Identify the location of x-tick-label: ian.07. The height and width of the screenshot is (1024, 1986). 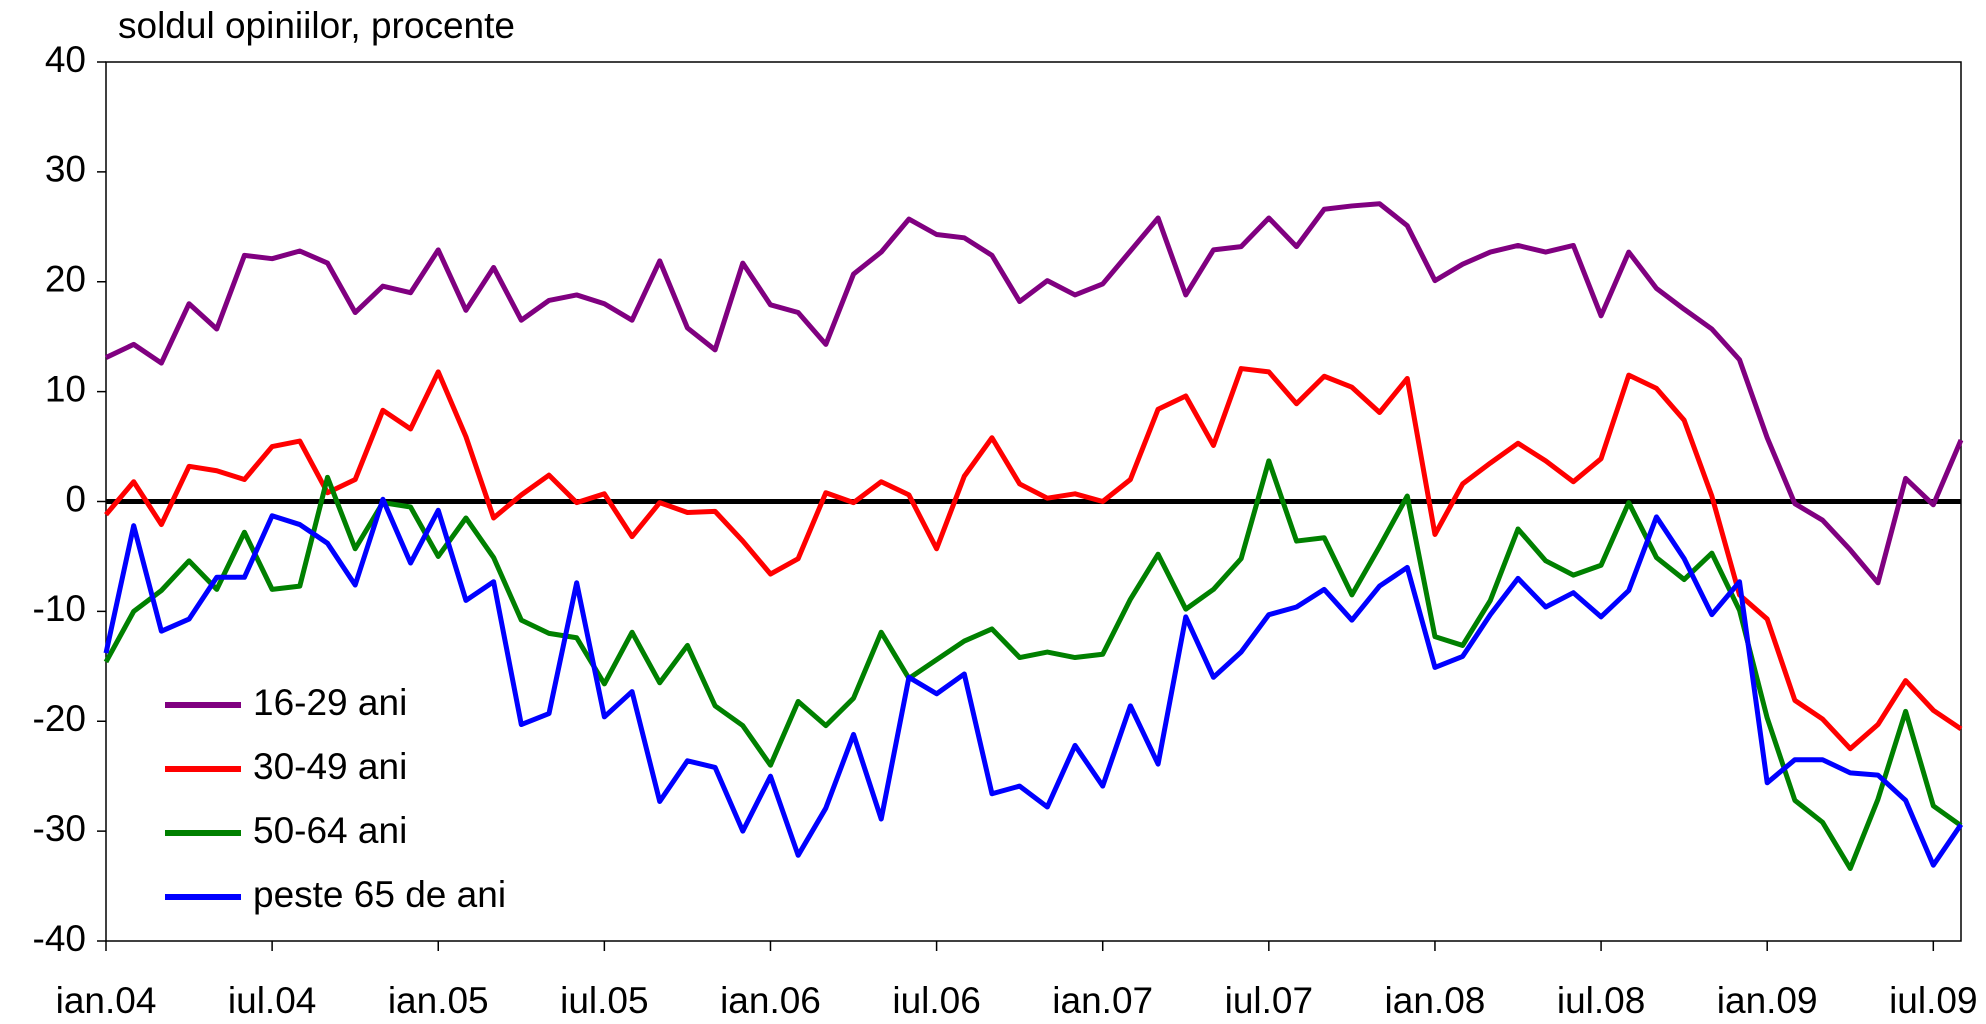
(1102, 1000).